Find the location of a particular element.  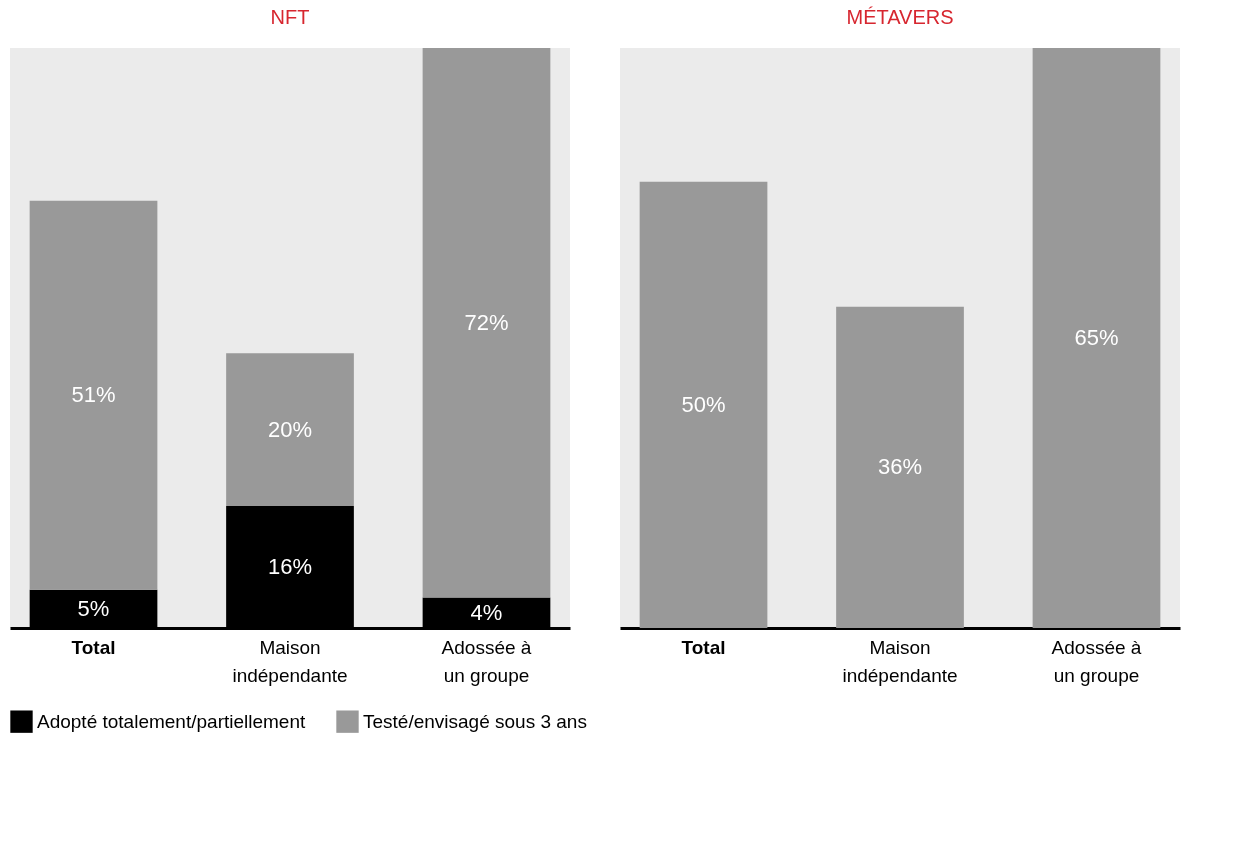

data-label: 5% is located at coordinates (93, 608).